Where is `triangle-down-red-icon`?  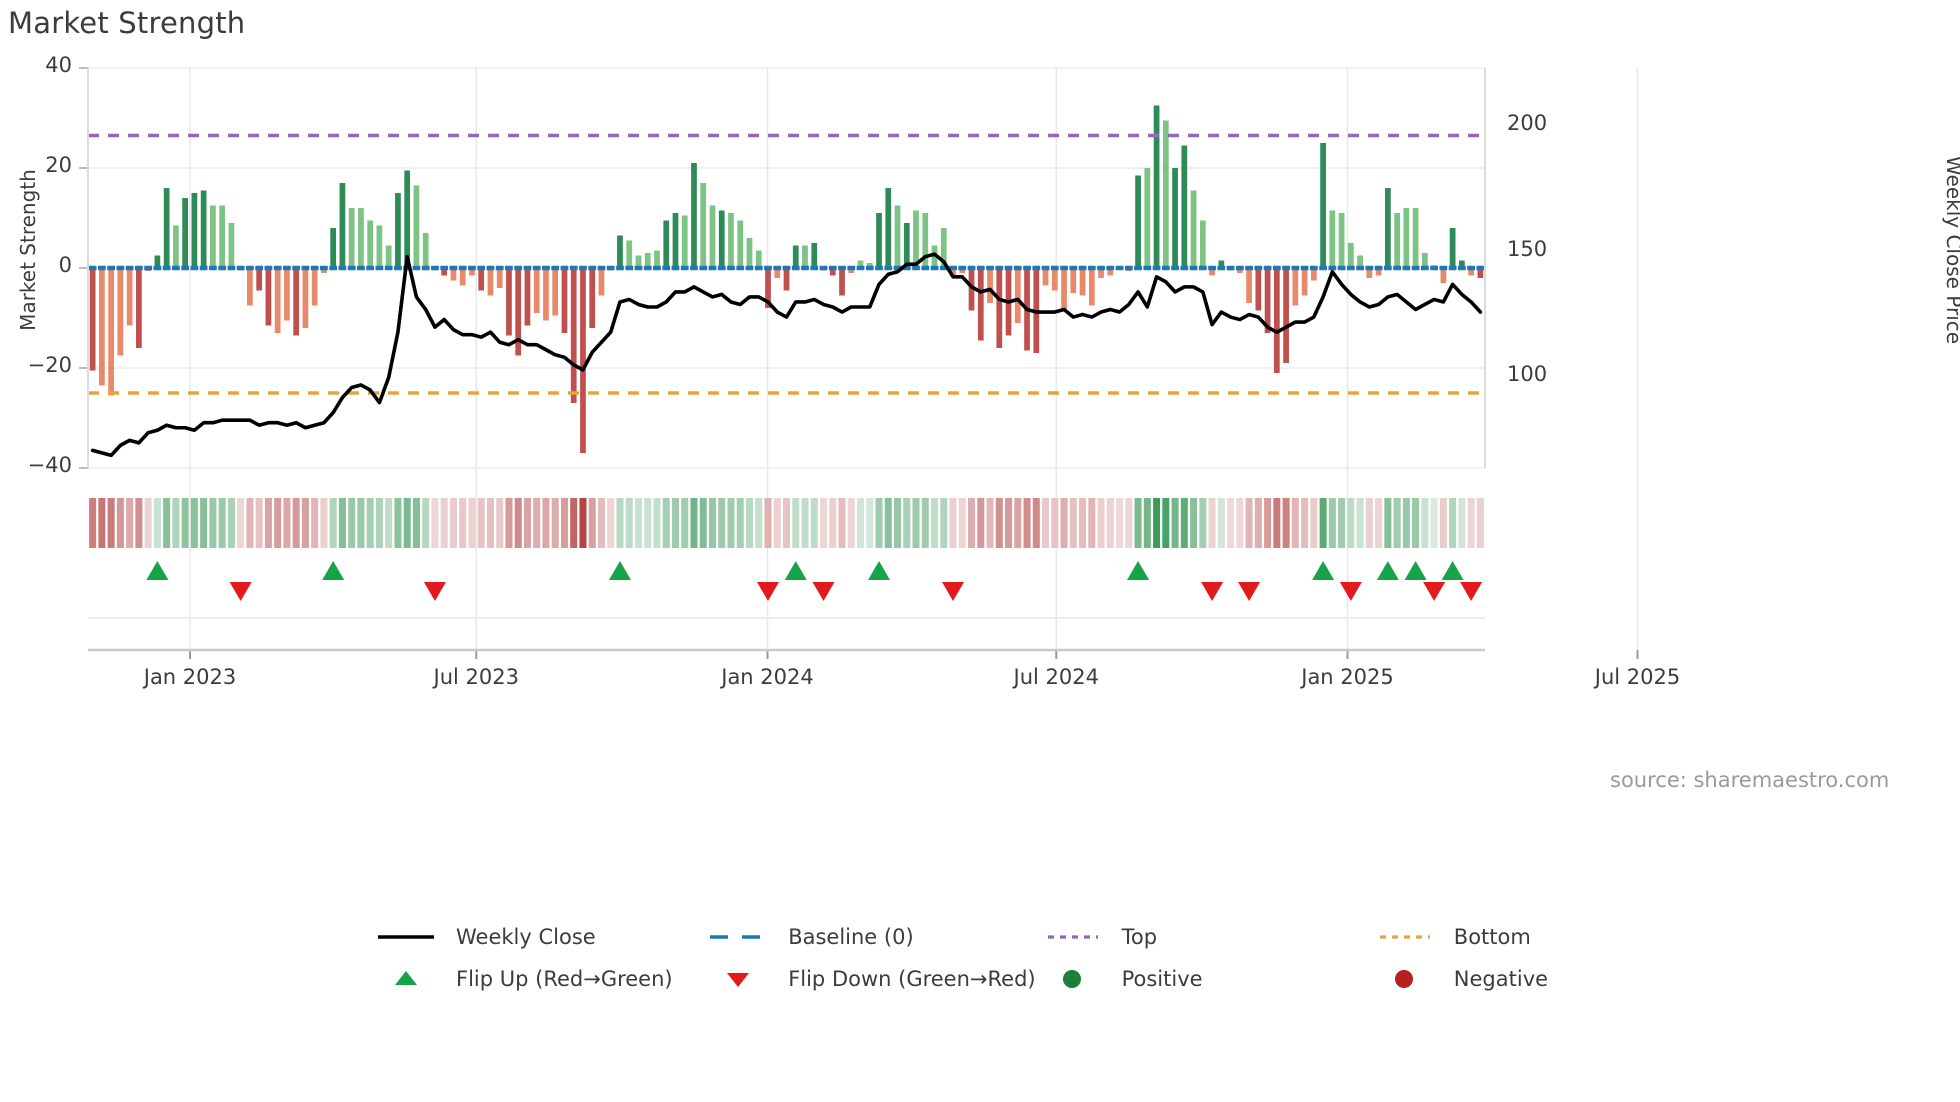 triangle-down-red-icon is located at coordinates (738, 979).